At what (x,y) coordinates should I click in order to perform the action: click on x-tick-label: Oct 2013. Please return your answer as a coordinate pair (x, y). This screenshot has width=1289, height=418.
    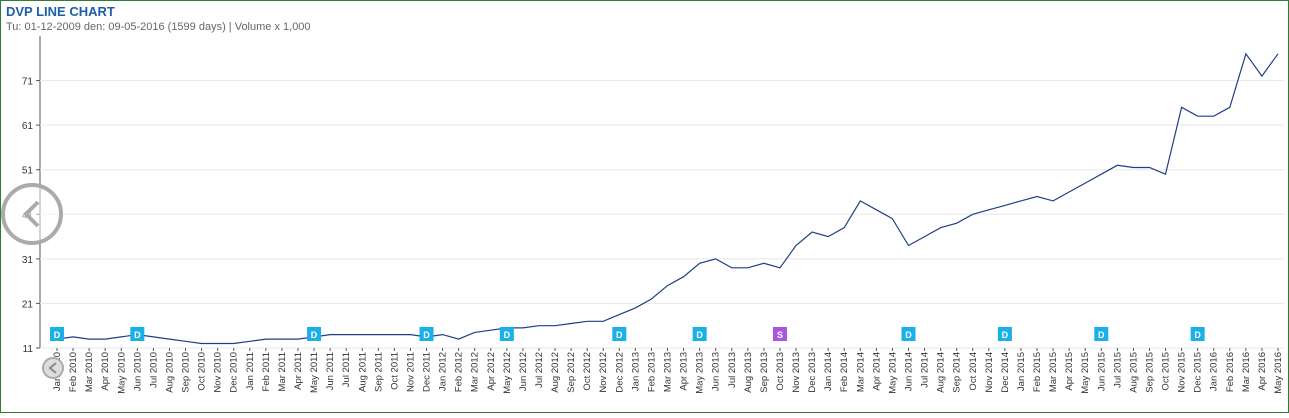
    Looking at the image, I should click on (780, 371).